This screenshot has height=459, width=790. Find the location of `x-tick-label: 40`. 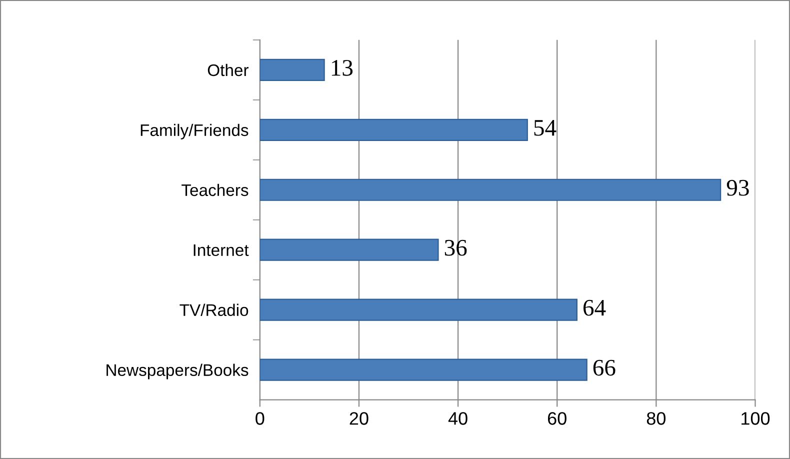

x-tick-label: 40 is located at coordinates (458, 418).